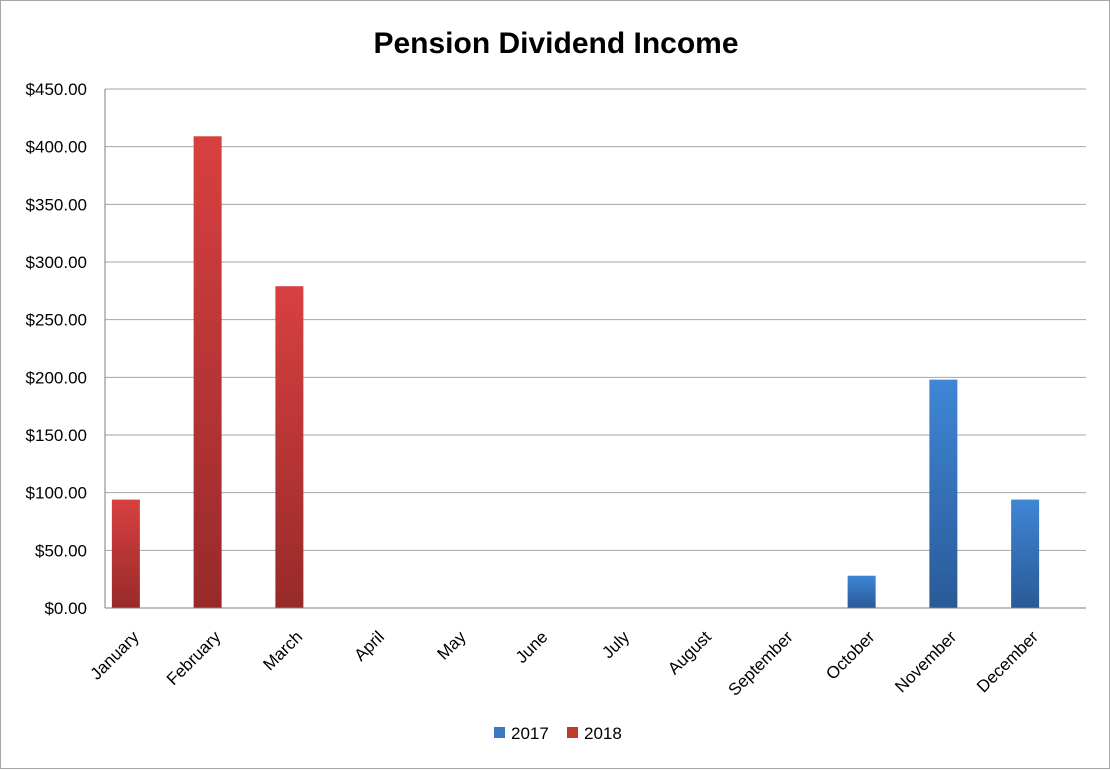  Describe the element at coordinates (532, 647) in the screenshot. I see `x-tick-label: June` at that location.